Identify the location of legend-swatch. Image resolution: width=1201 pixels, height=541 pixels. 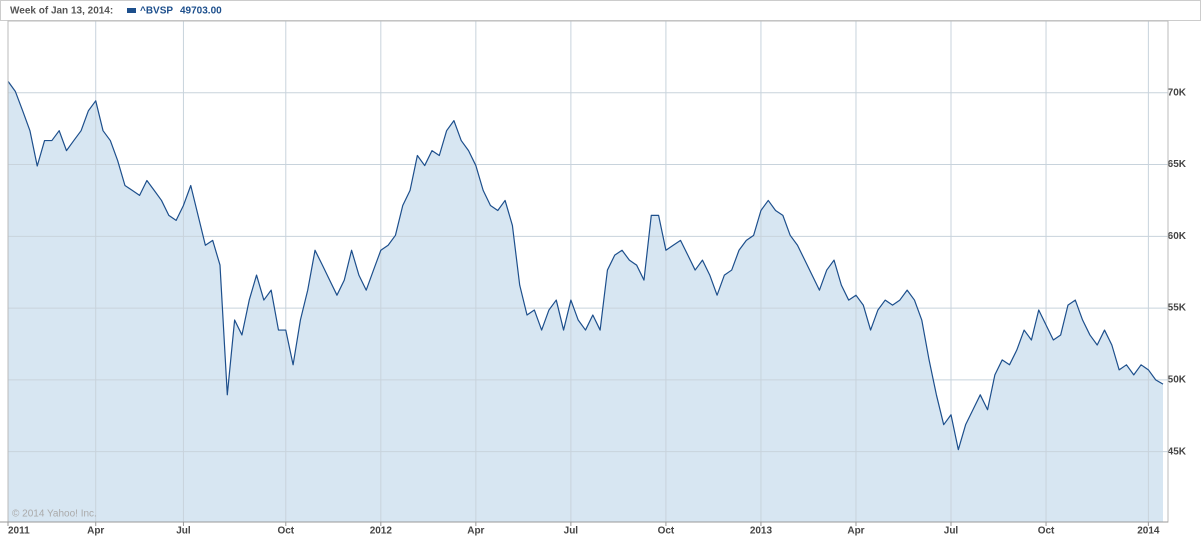
(131, 10).